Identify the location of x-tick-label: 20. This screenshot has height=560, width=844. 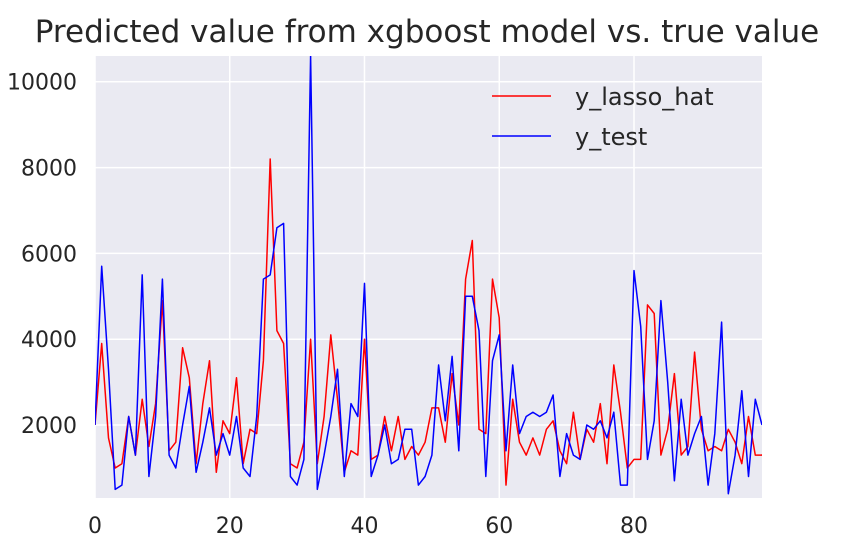
(230, 526).